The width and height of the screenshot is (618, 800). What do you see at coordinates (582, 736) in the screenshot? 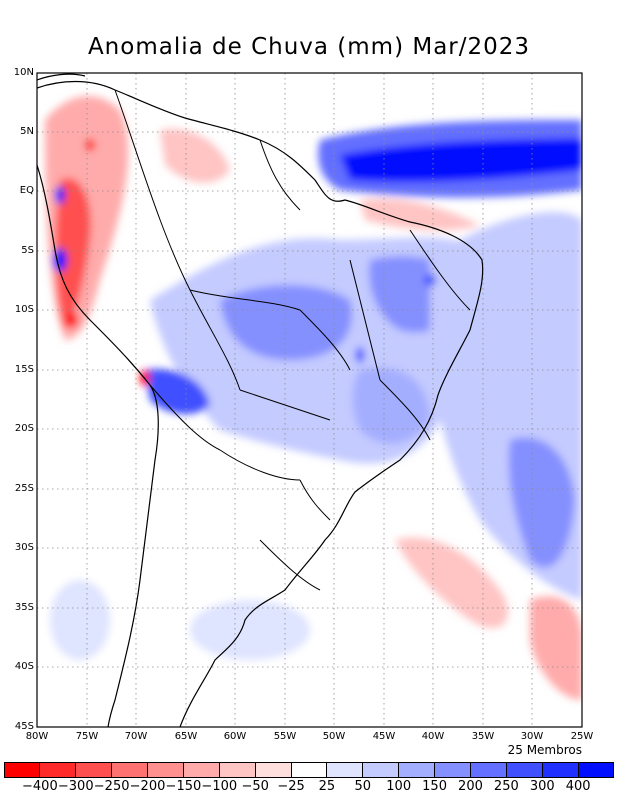
I see `lon-label: 25W` at bounding box center [582, 736].